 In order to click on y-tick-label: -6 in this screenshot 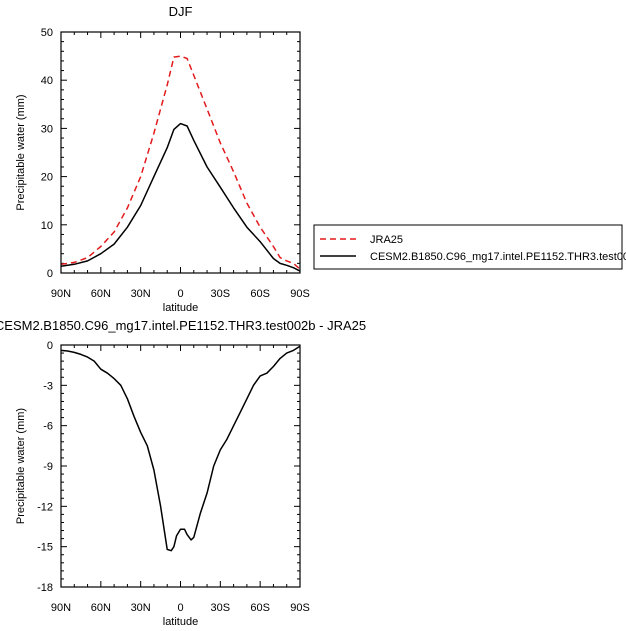, I will do `click(48, 427)`.